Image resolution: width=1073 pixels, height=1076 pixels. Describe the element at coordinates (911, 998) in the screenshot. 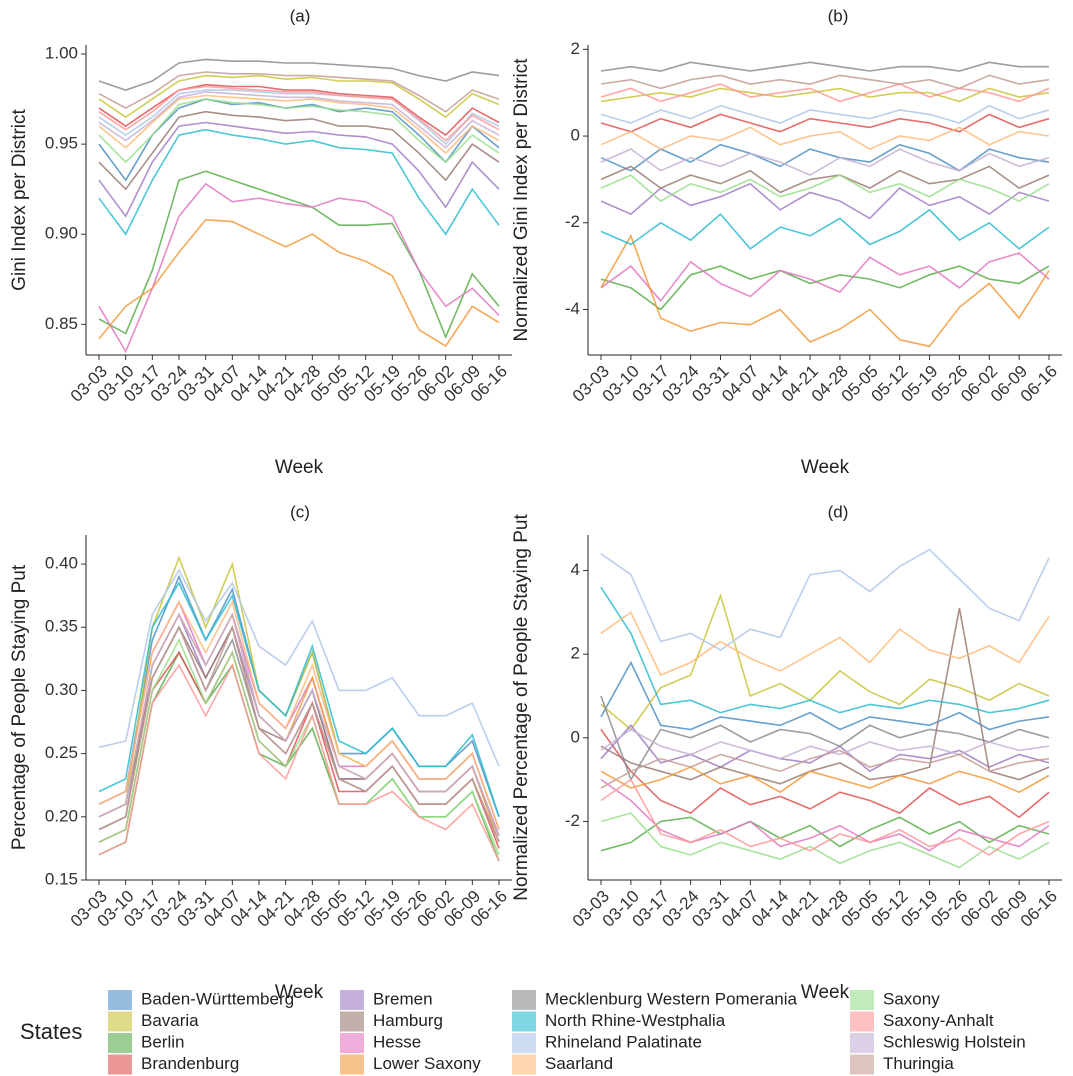

I see `legend-label: Saxony` at that location.